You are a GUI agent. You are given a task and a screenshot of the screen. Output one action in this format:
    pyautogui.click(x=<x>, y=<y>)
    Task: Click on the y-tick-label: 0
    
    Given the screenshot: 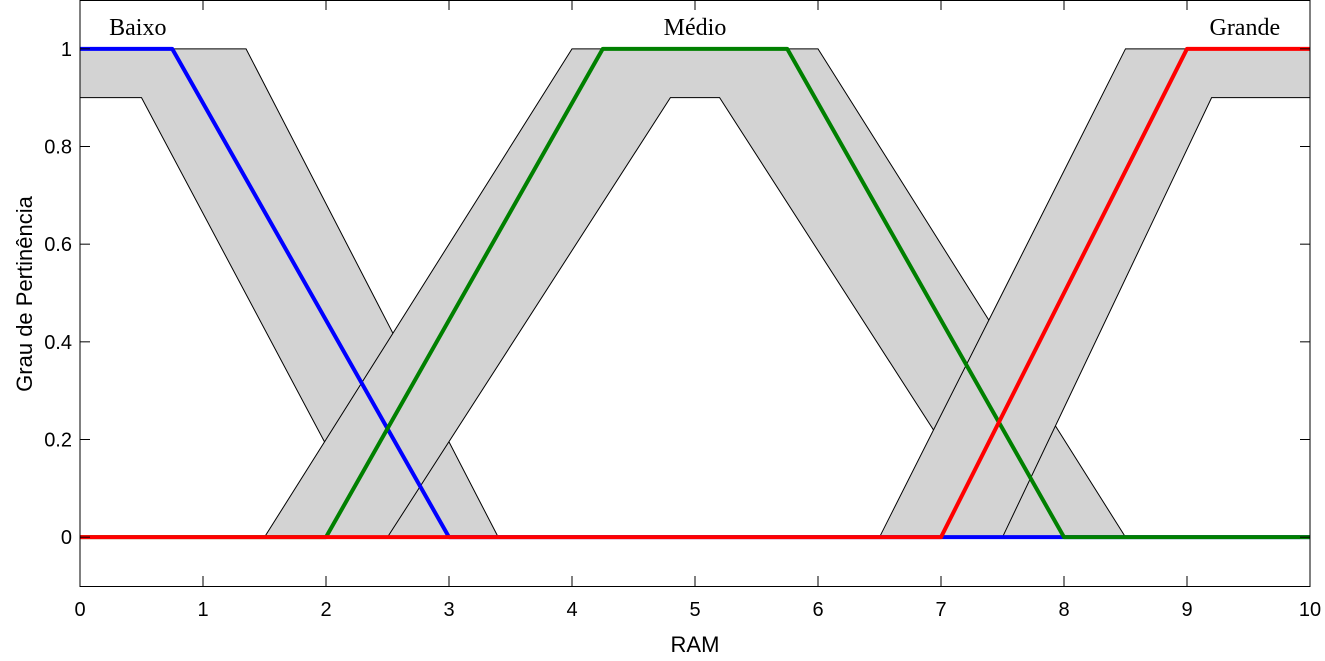 What is the action you would take?
    pyautogui.click(x=66, y=538)
    